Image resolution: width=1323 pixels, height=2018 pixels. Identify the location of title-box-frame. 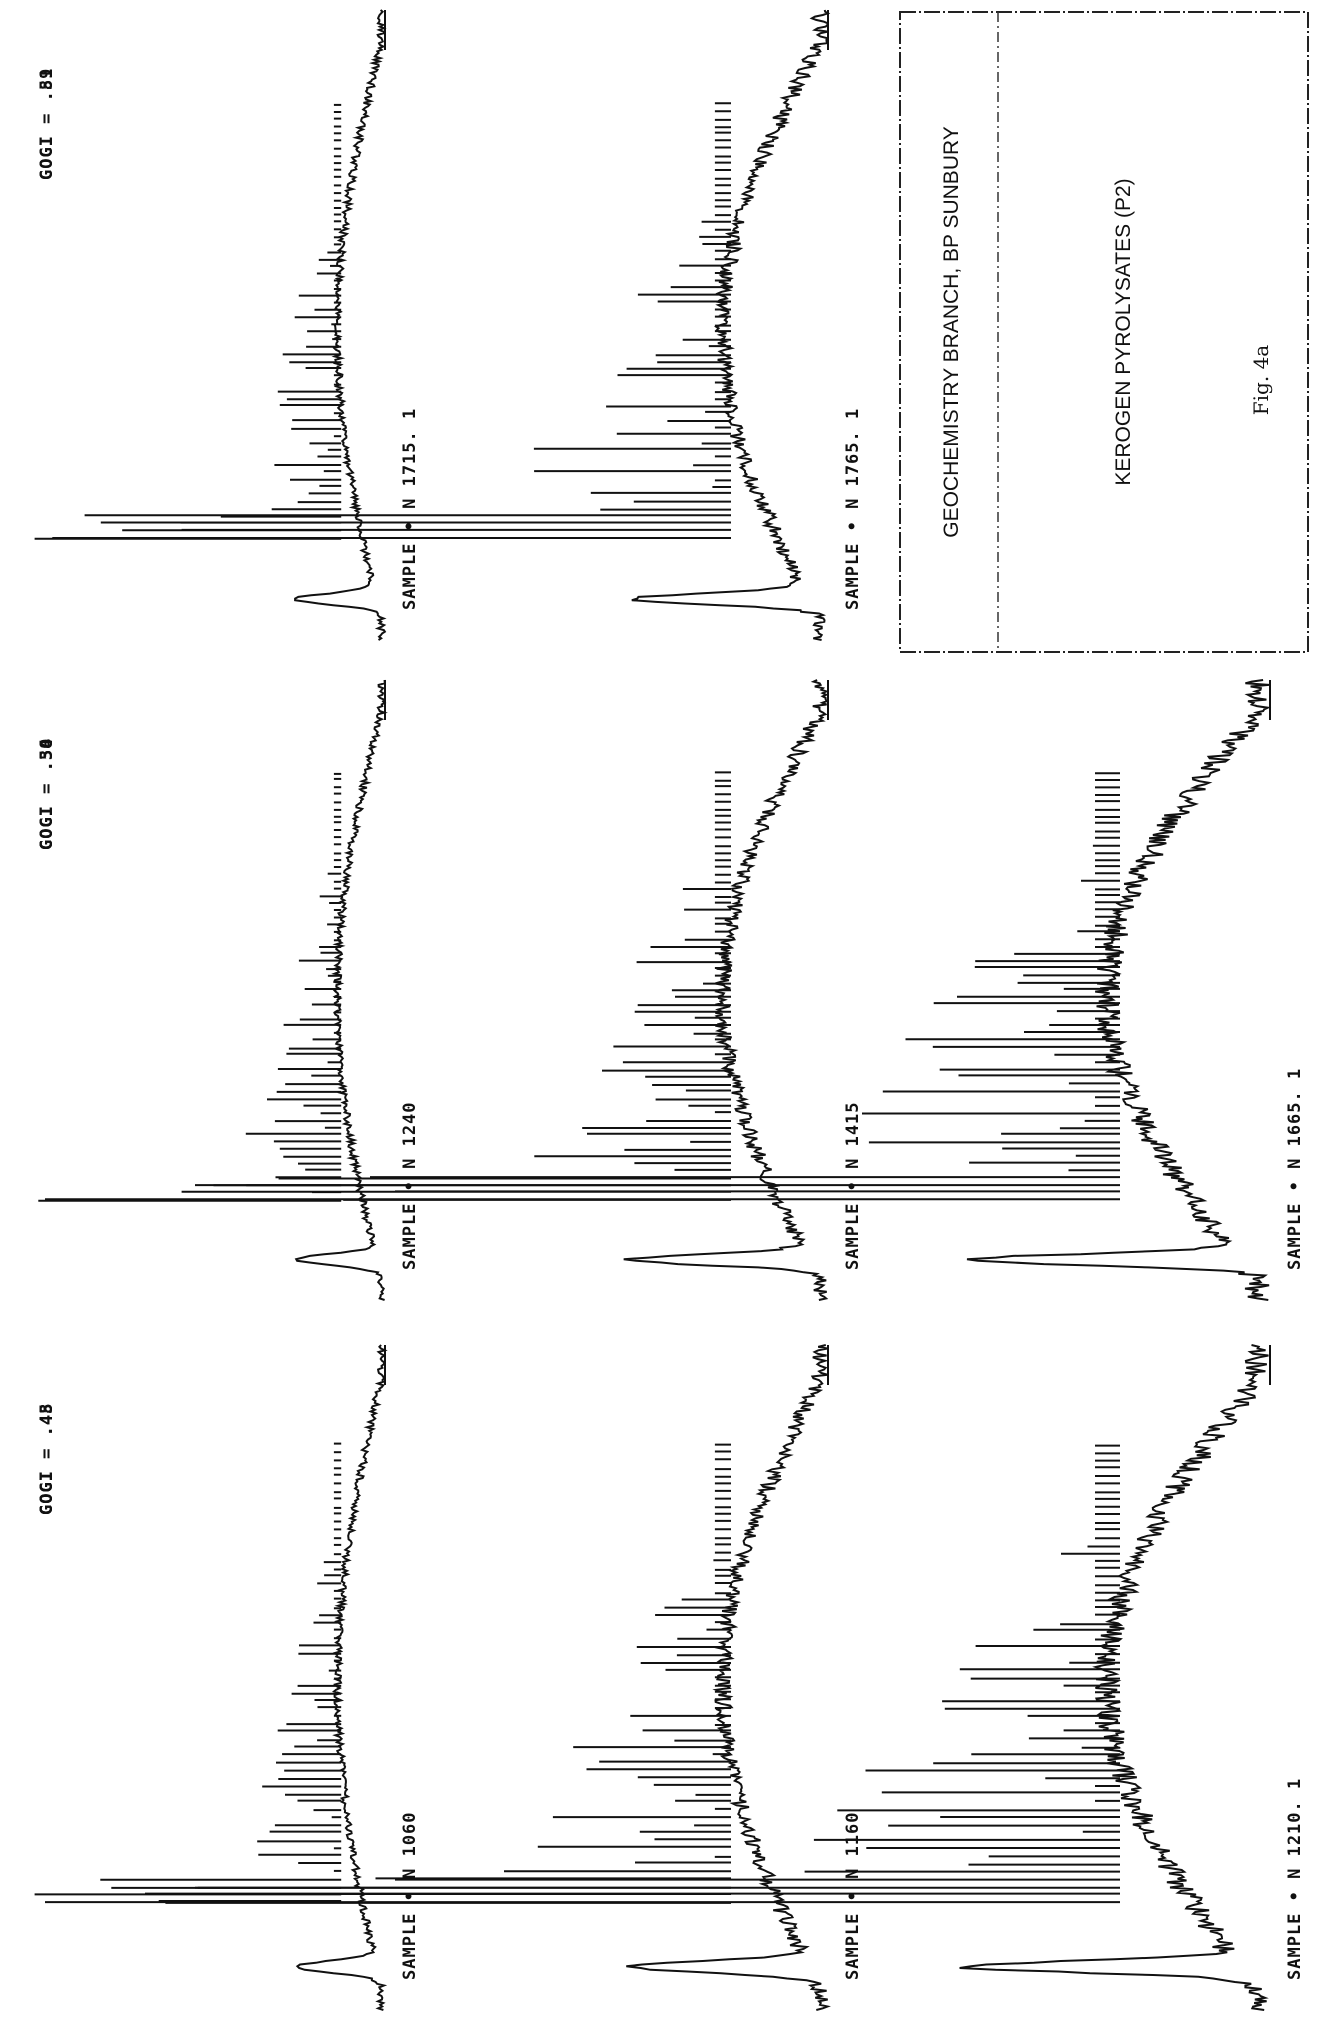
(1104, 332).